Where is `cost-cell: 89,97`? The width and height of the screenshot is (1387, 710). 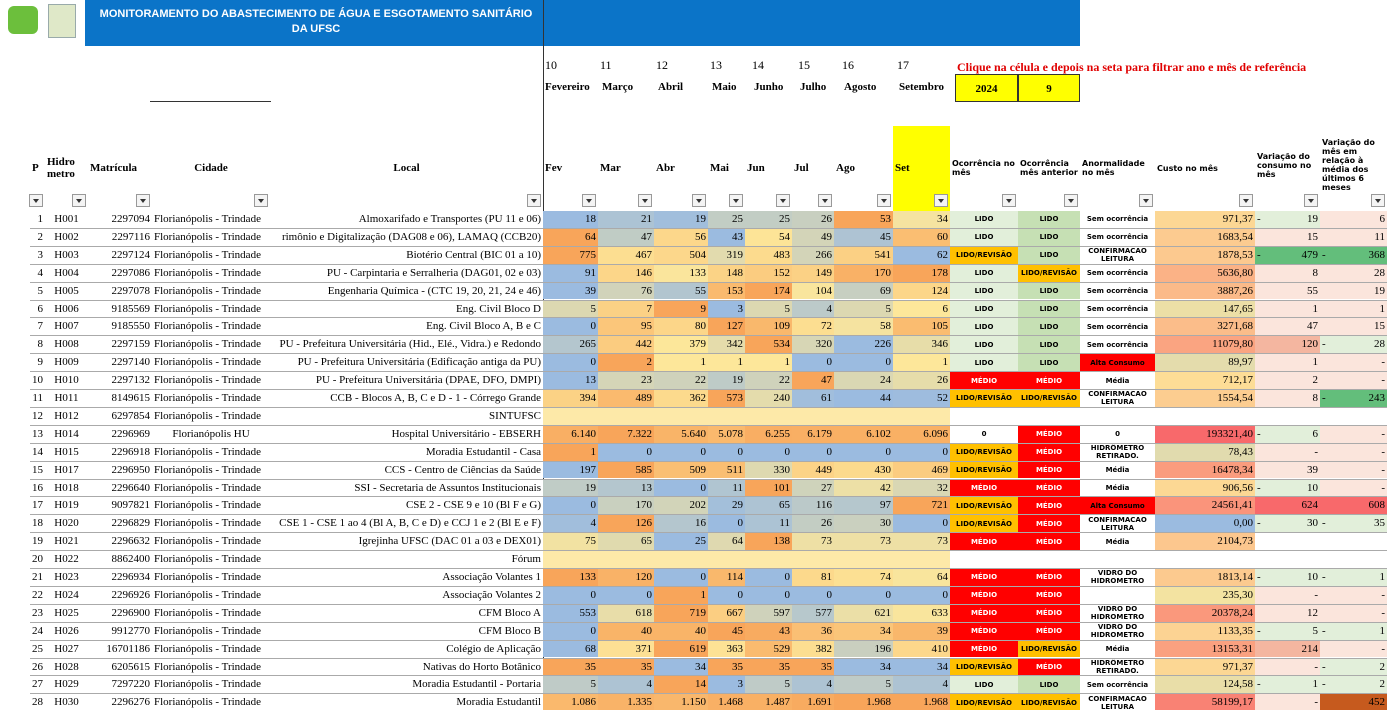
cost-cell: 89,97 is located at coordinates (1205, 363).